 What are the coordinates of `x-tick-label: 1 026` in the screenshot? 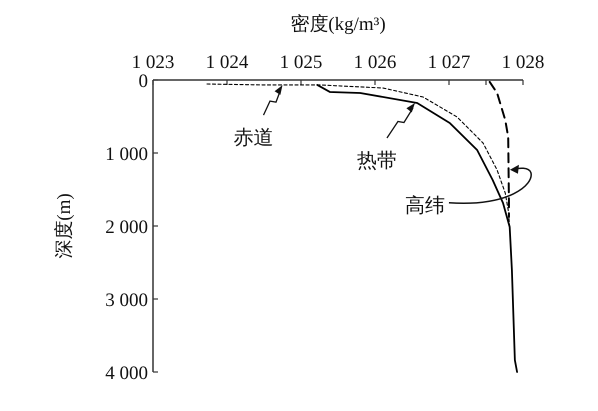 It's located at (375, 62).